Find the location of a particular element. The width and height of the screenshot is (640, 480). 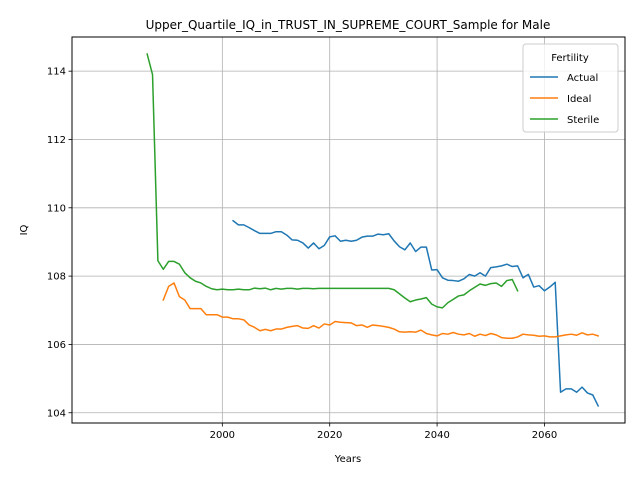

x-tick-label: 2060 is located at coordinates (544, 435).